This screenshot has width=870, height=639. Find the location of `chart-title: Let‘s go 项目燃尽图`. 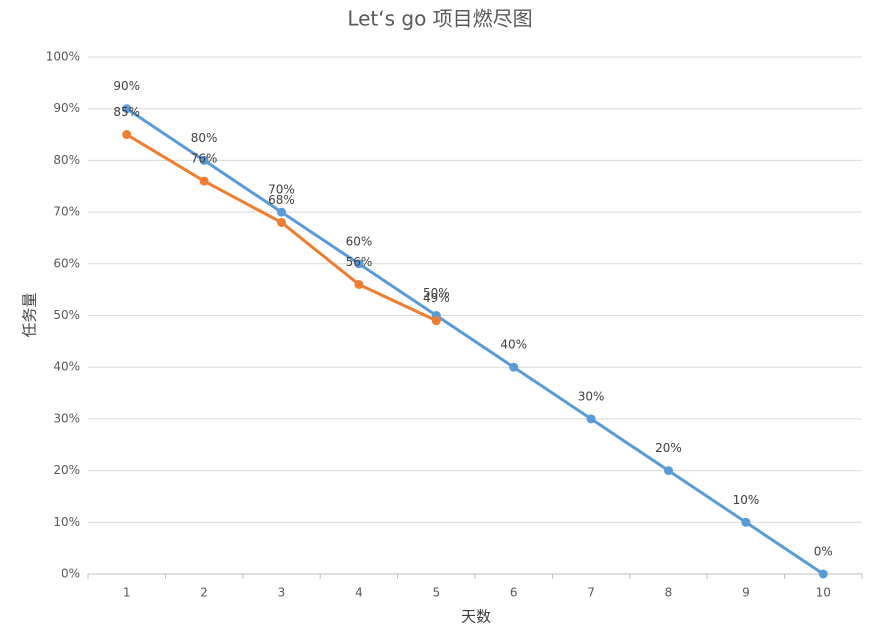

chart-title: Let‘s go 项目燃尽图 is located at coordinates (439, 19).